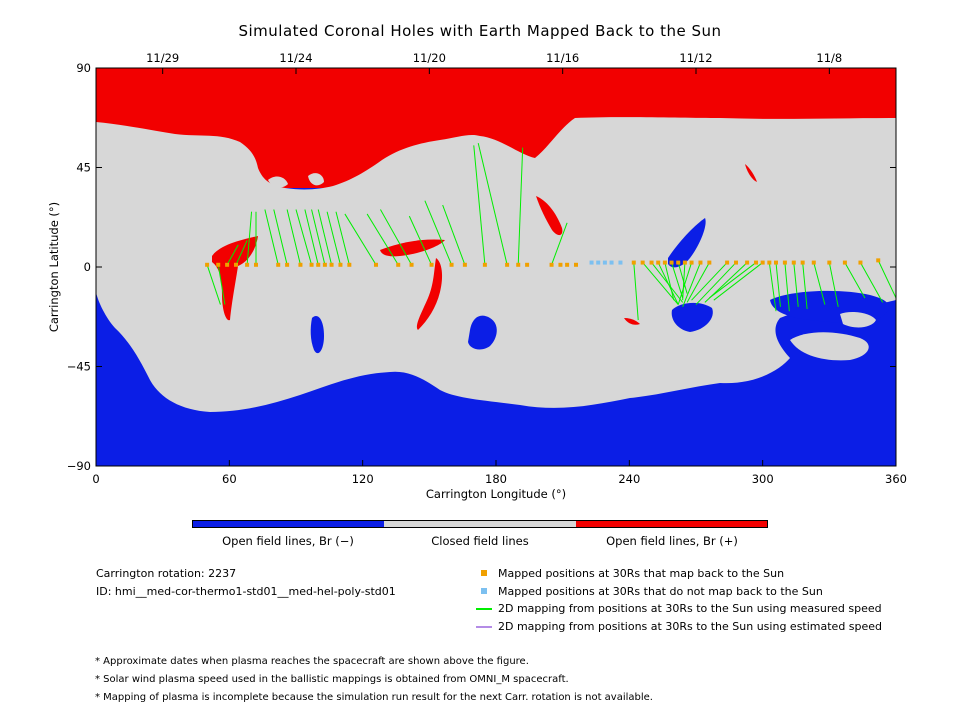  Describe the element at coordinates (83, 68) in the screenshot. I see `y-tick-label: 90` at that location.